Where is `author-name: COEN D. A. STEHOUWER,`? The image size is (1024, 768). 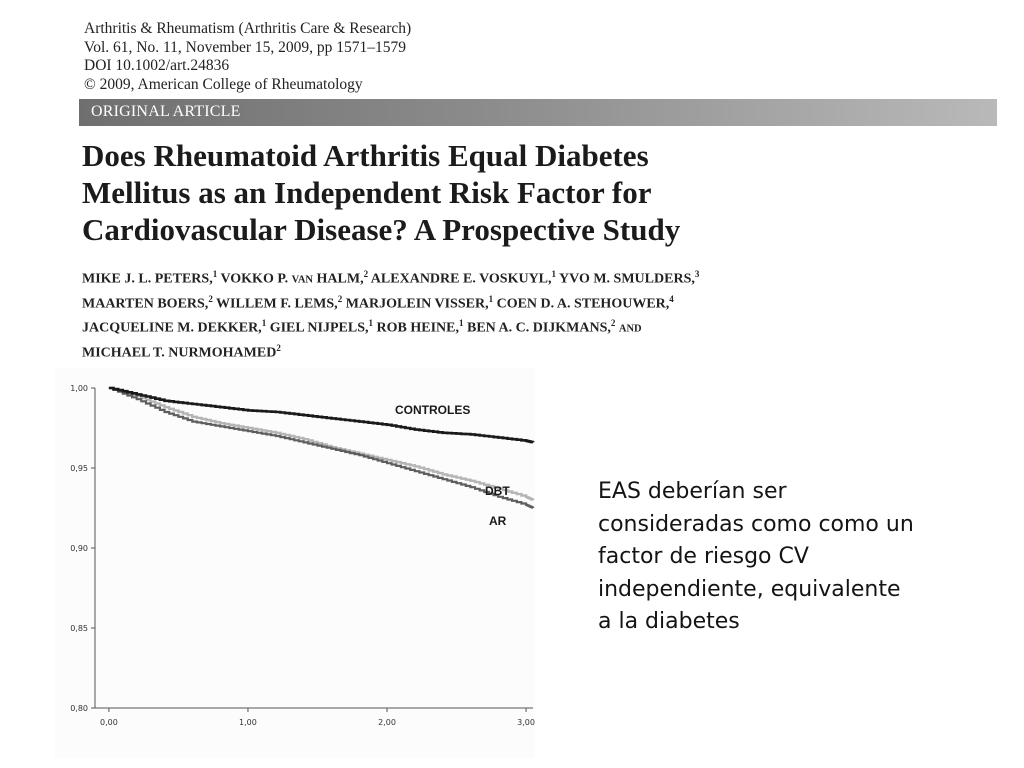 author-name: COEN D. A. STEHOUWER, is located at coordinates (581, 304).